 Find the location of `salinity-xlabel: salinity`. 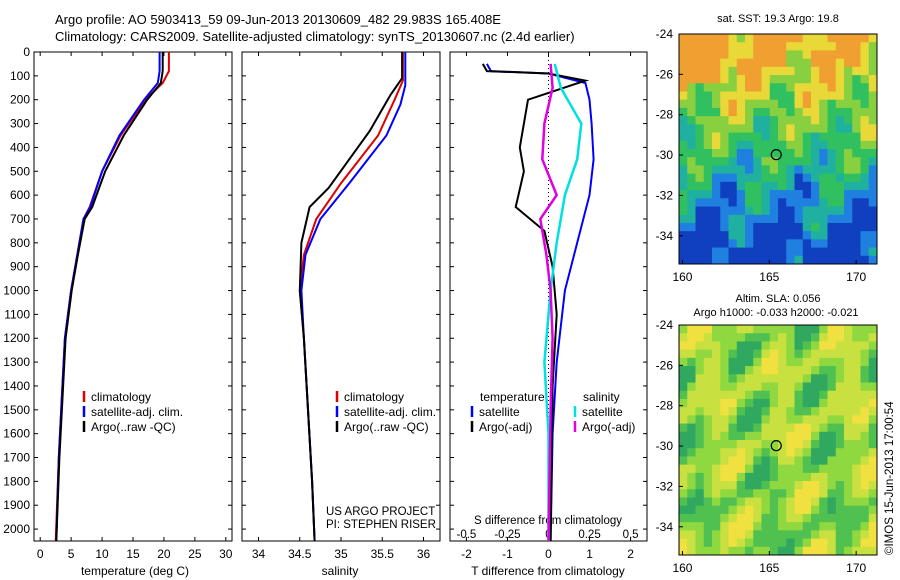

salinity-xlabel: salinity is located at coordinates (340, 571).